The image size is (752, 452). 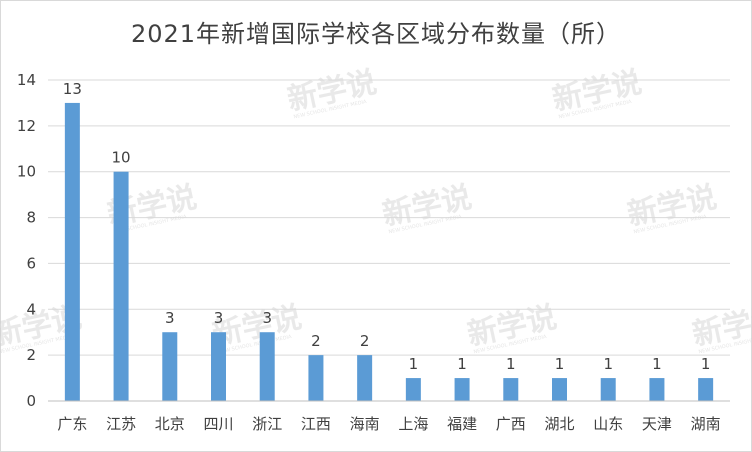 I want to click on category-label: 江苏, so click(x=121, y=424).